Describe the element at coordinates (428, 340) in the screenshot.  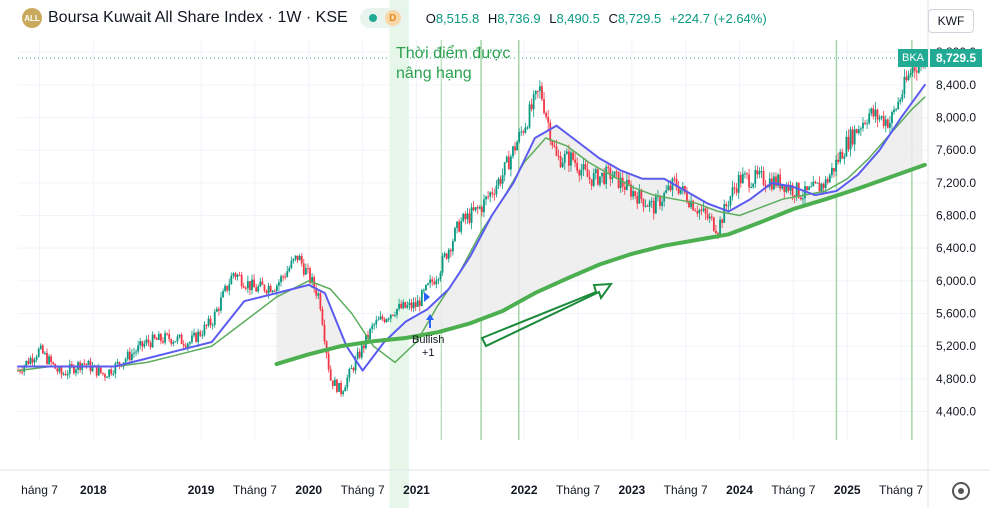
I see `bullish-text: Bullish` at that location.